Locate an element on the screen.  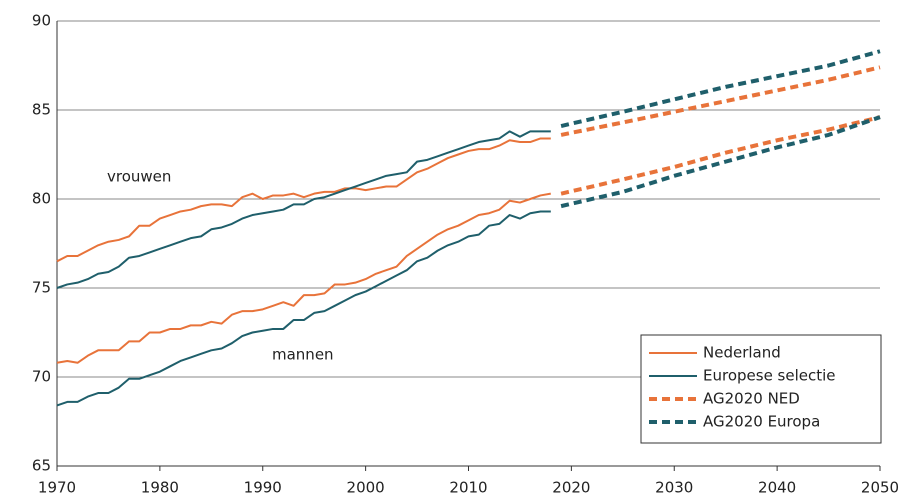
legend-label: Nederland is located at coordinates (742, 353).